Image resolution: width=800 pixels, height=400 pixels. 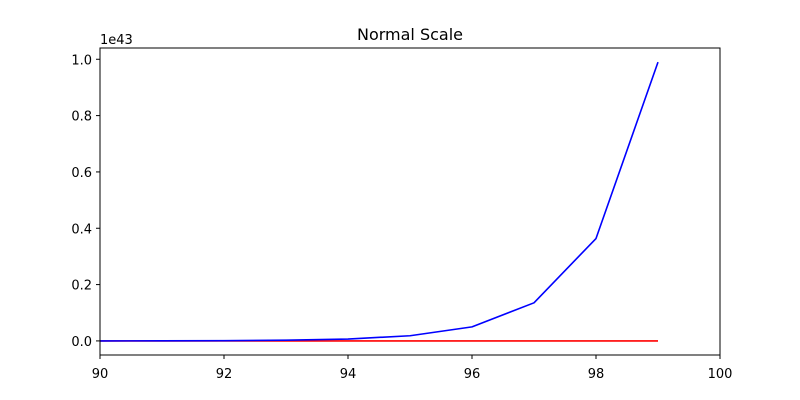 I want to click on x-tick-label: 92, so click(x=224, y=374).